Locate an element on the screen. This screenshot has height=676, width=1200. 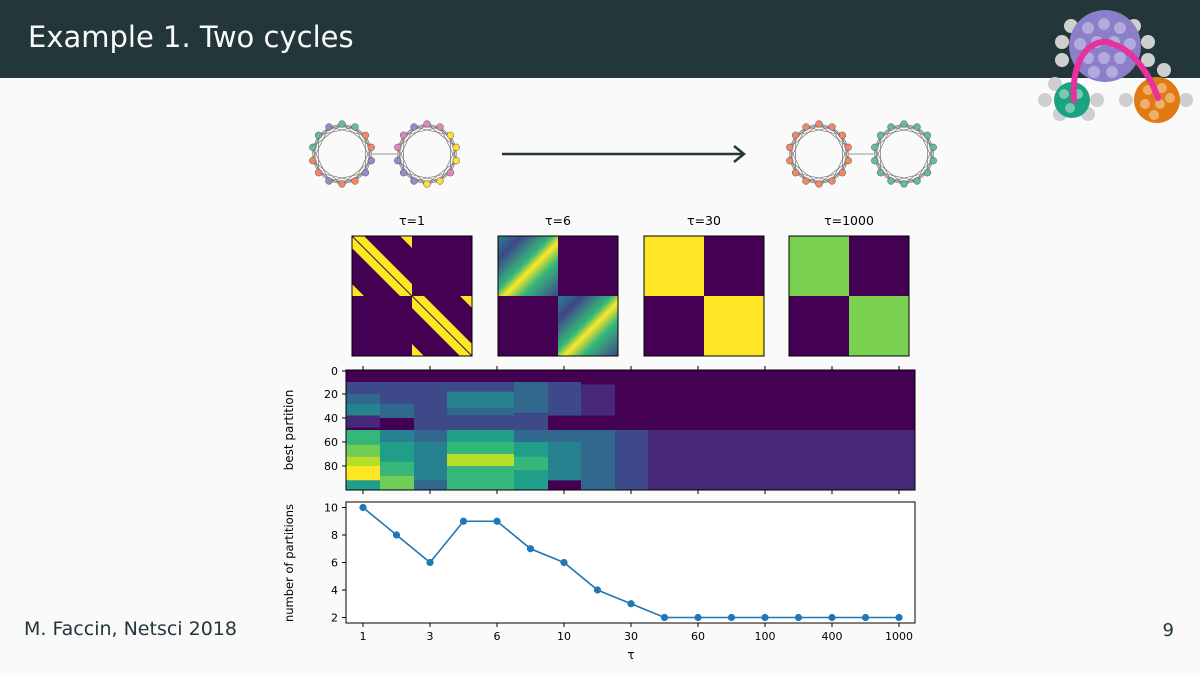
transition-arrow is located at coordinates (624, 154).